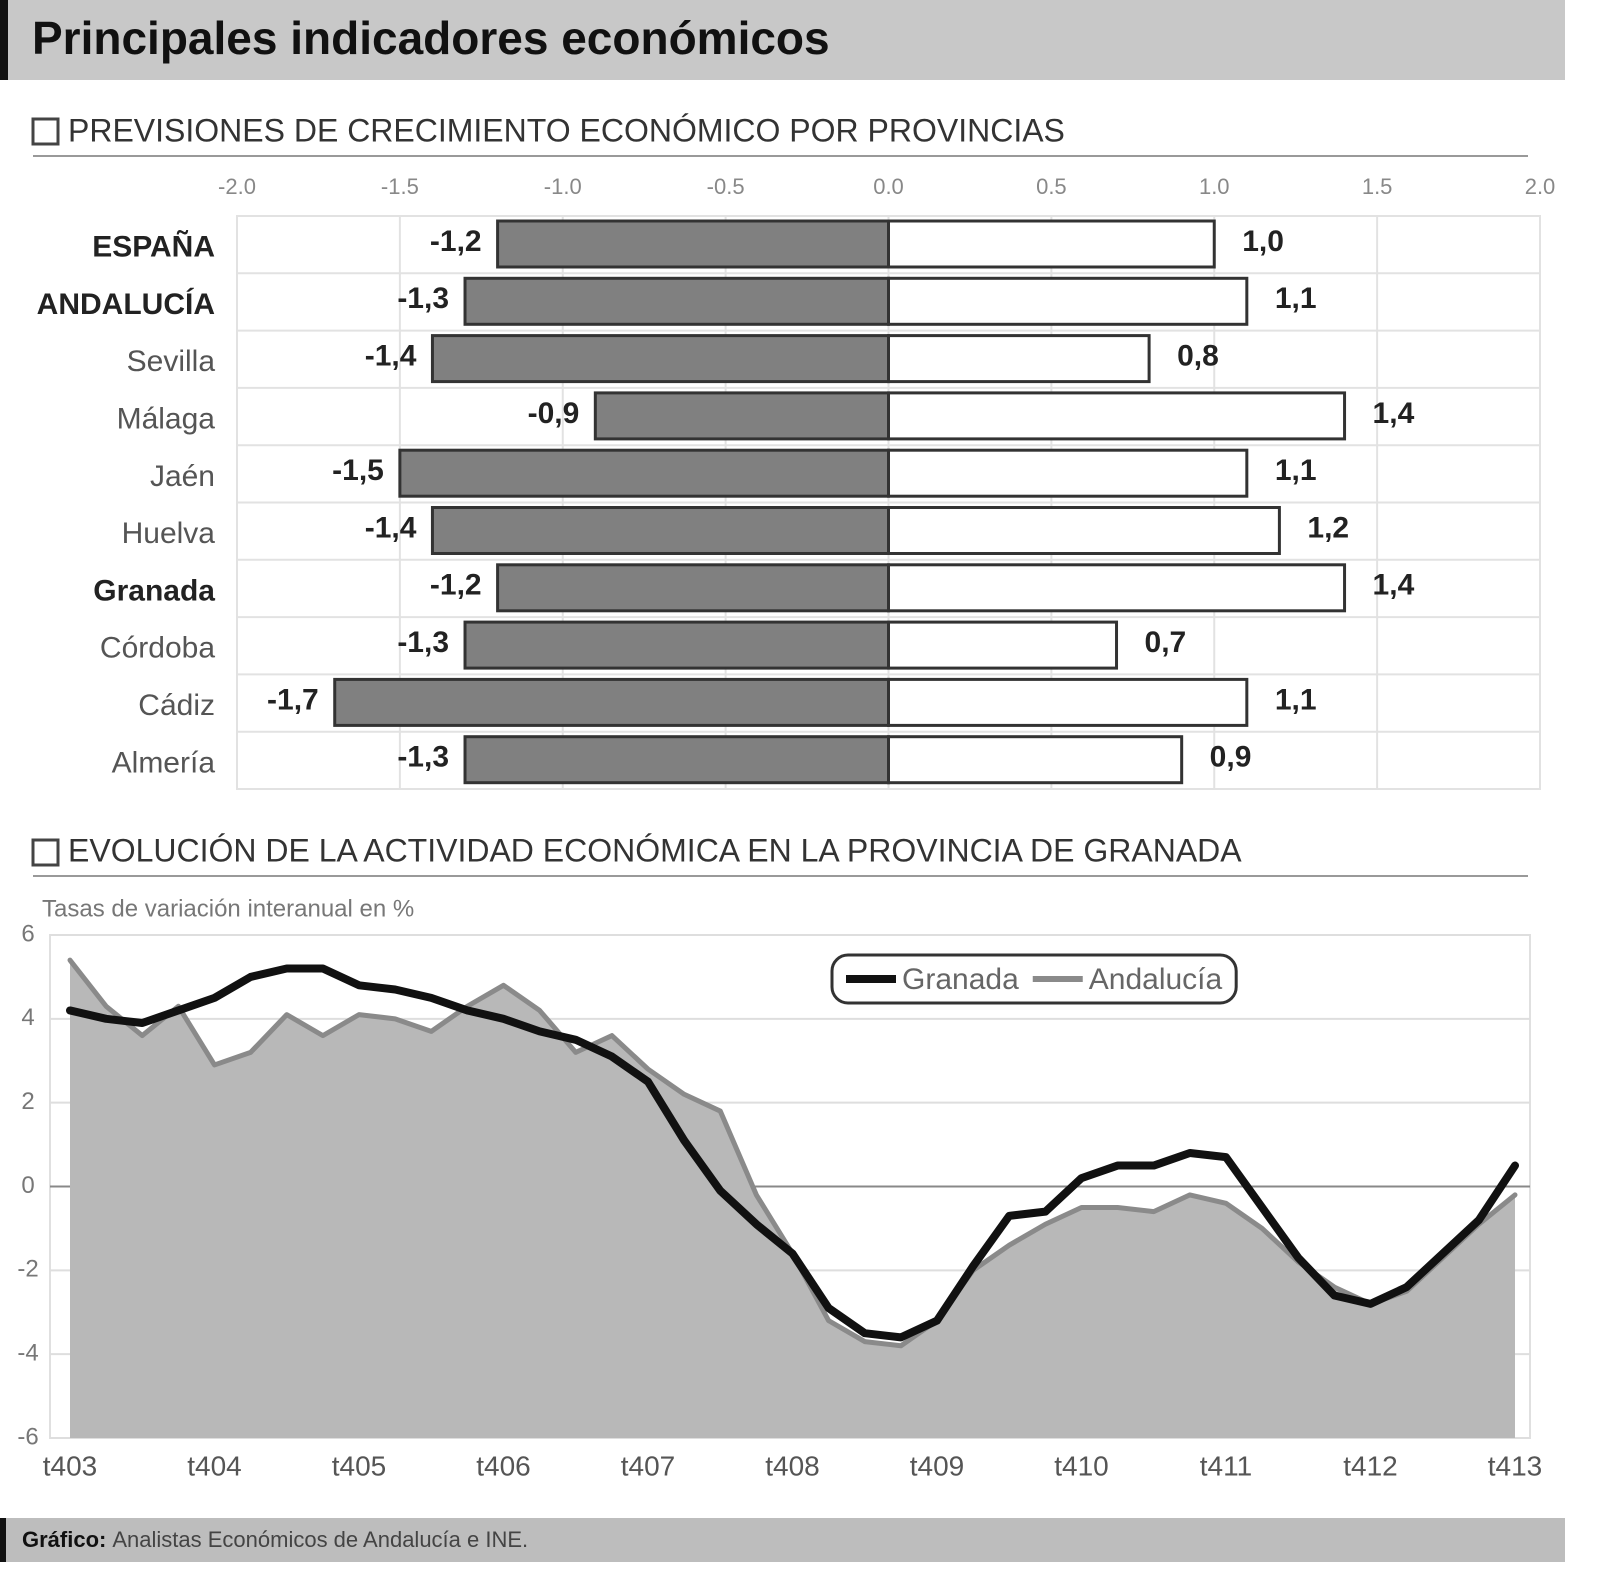 The width and height of the screenshot is (1600, 1595). What do you see at coordinates (182, 476) in the screenshot?
I see `category-label: Jaén` at bounding box center [182, 476].